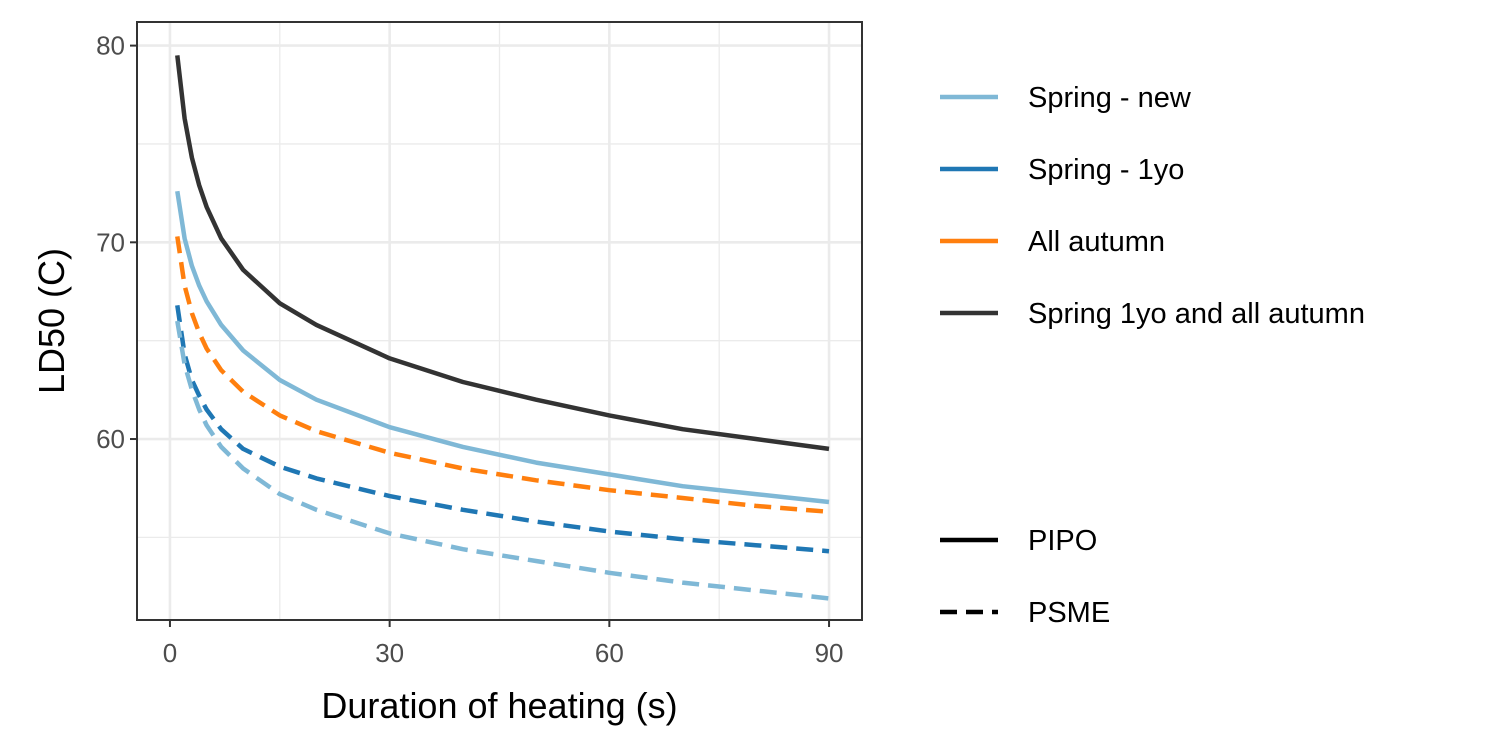 This screenshot has height=750, width=1500. I want to click on legend-label-spring-1yo-and-all-autumn: Spring 1yo and all autumn, so click(1196, 314).